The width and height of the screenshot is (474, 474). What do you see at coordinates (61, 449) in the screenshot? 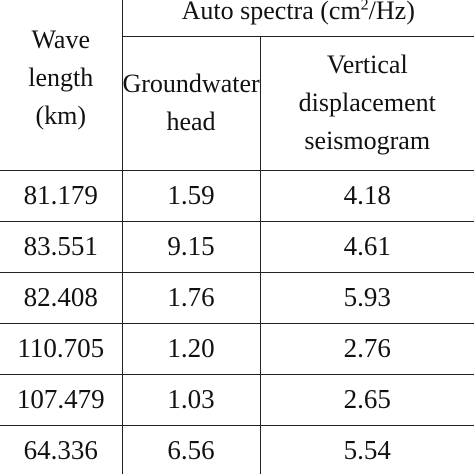
I see `wave-length-cell: 64.336` at bounding box center [61, 449].